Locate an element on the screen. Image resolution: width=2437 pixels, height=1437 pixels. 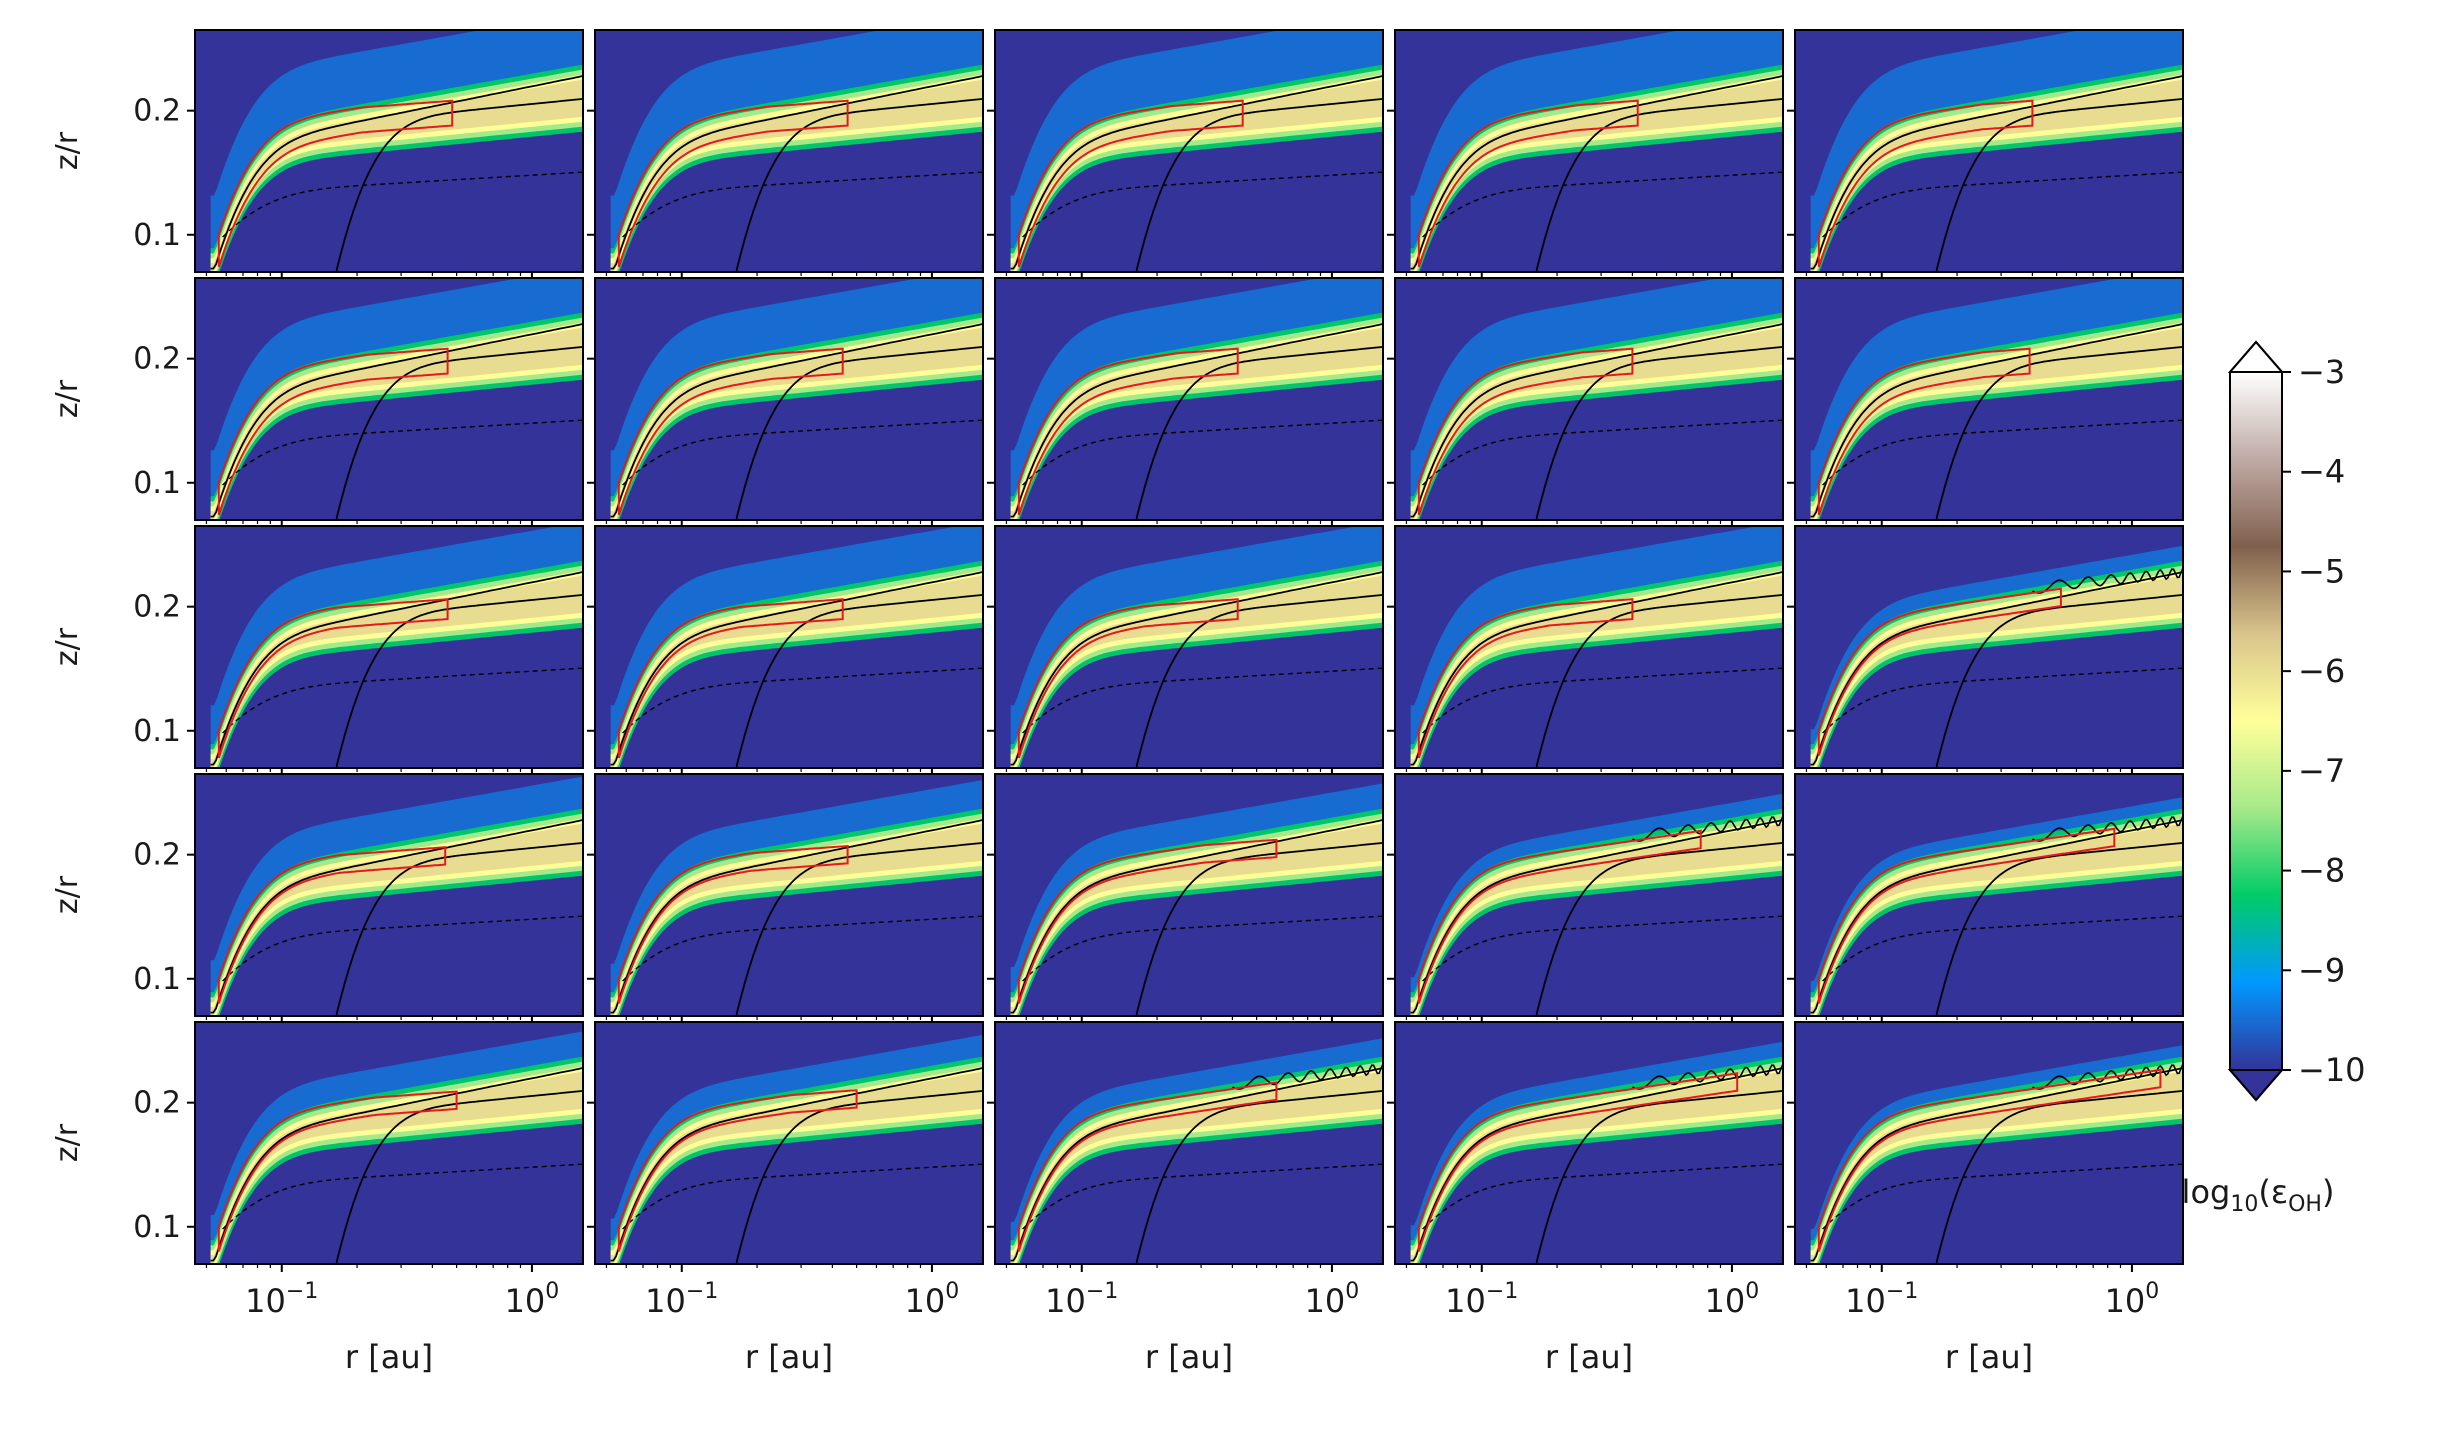
colorbar-tick-label: −10 is located at coordinates (2332, 1070).